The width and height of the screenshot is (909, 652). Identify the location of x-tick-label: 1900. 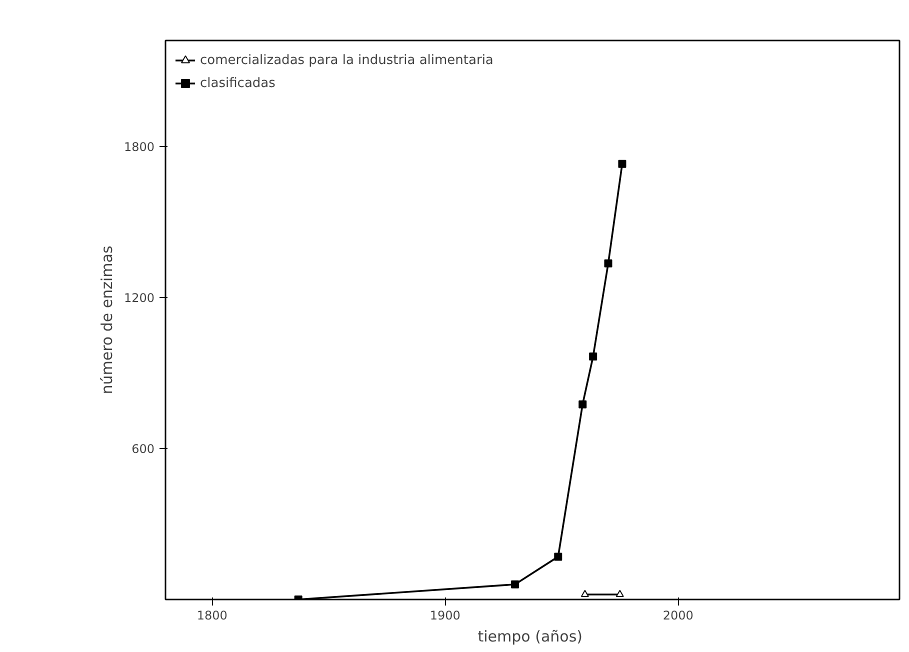
(445, 615).